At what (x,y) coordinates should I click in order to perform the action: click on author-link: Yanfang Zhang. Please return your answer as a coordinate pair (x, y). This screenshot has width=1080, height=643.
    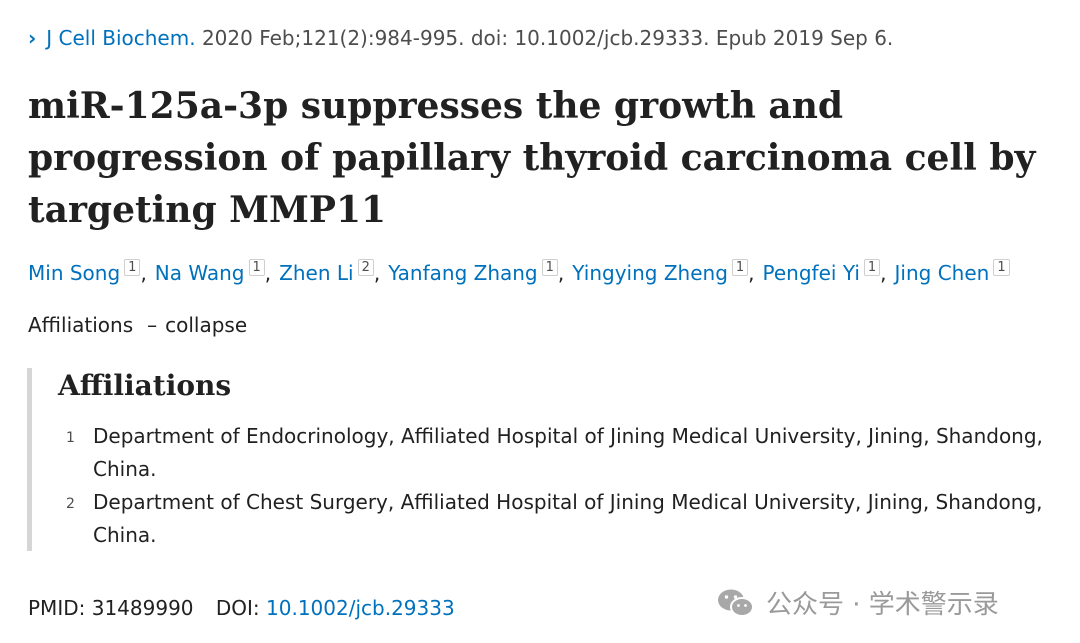
    Looking at the image, I should click on (463, 273).